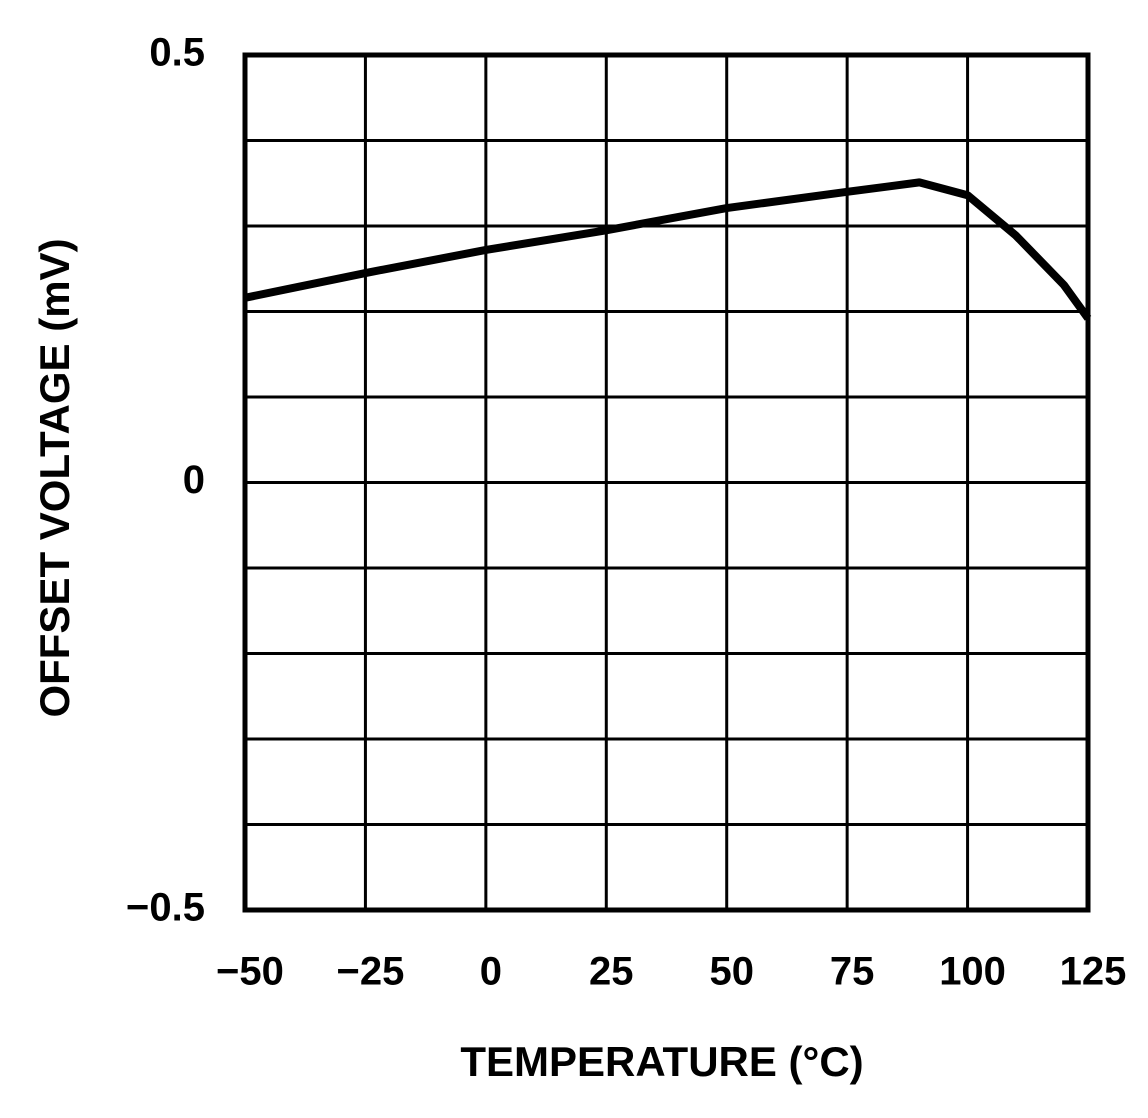 The width and height of the screenshot is (1148, 1118). I want to click on x-tick-label: 100, so click(972, 972).